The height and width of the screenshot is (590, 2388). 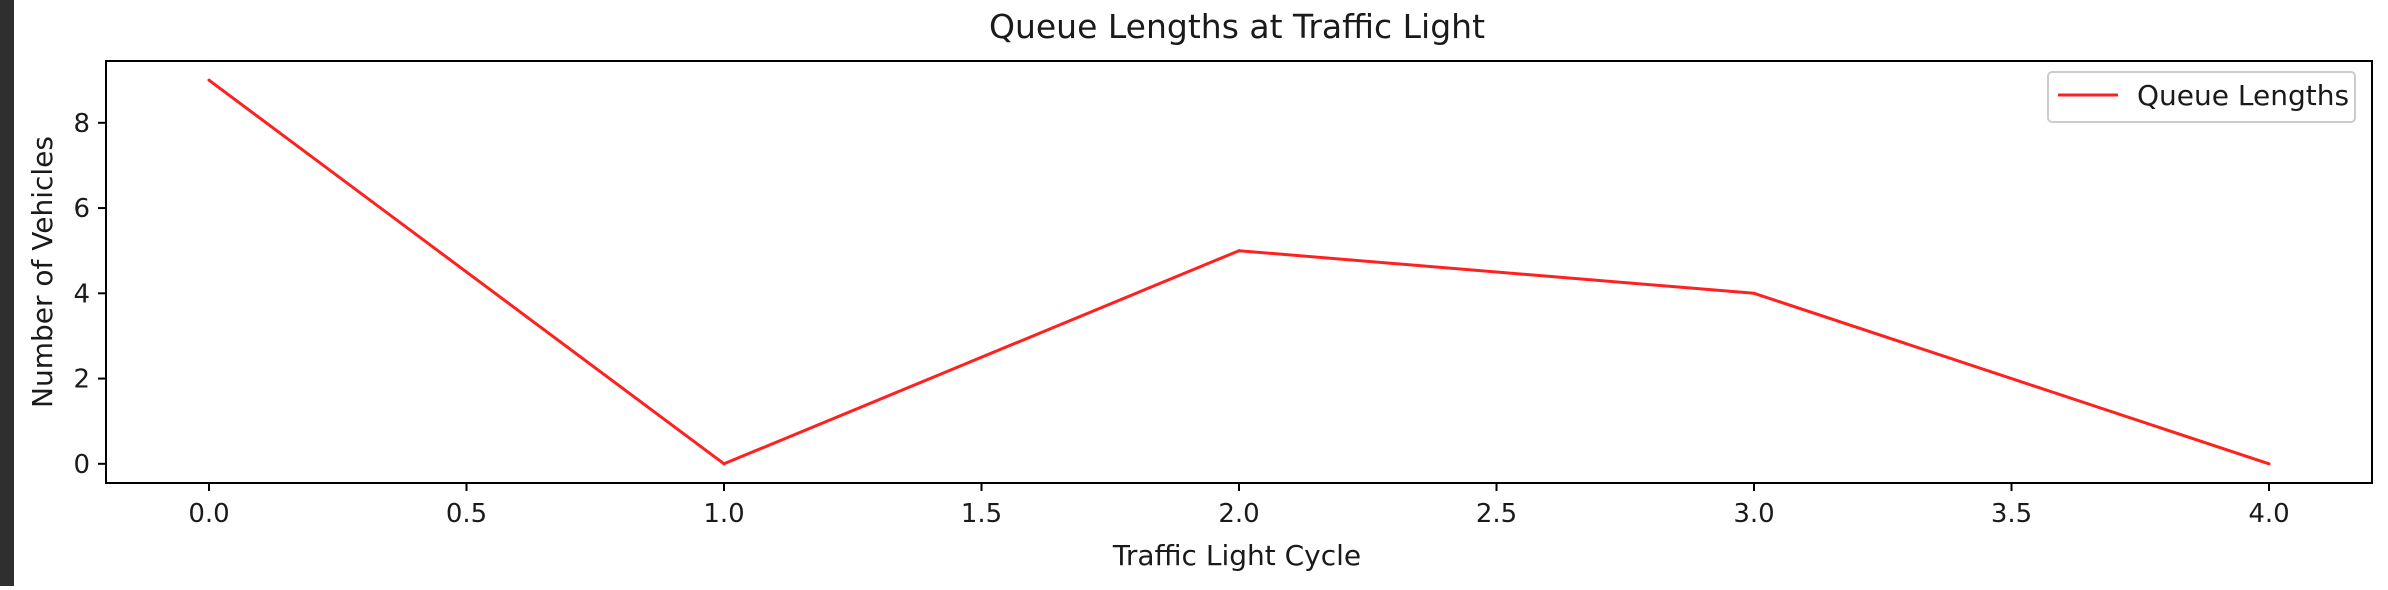 I want to click on x-tick-label: 2.5, so click(x=1496, y=514).